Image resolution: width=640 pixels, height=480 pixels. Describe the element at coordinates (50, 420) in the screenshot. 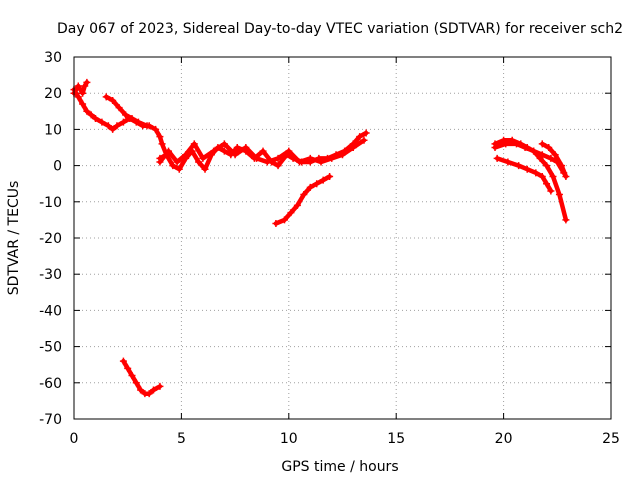

I see `y-tick-label: -70` at that location.